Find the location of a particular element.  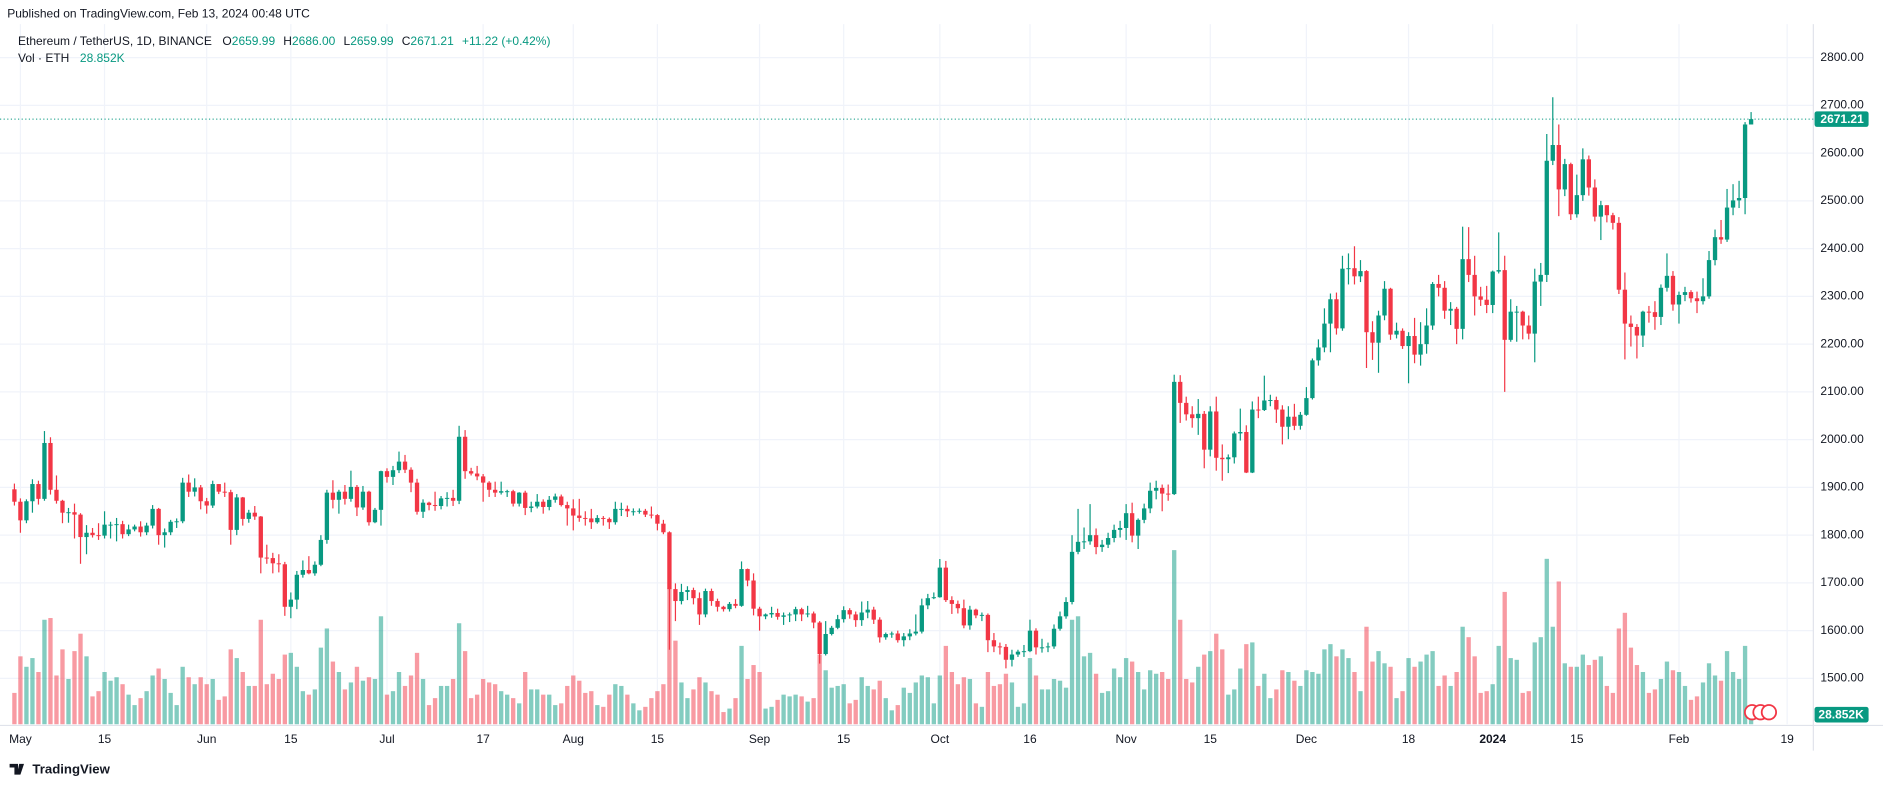

legend-change: +11.22 (+0.42%) is located at coordinates (506, 41).